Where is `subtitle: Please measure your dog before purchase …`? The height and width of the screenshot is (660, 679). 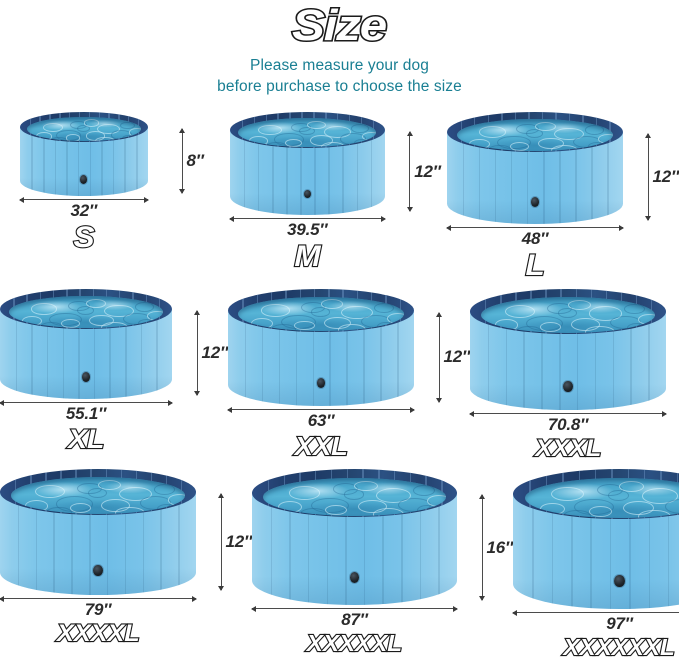 subtitle: Please measure your dog before purchase … is located at coordinates (339, 76).